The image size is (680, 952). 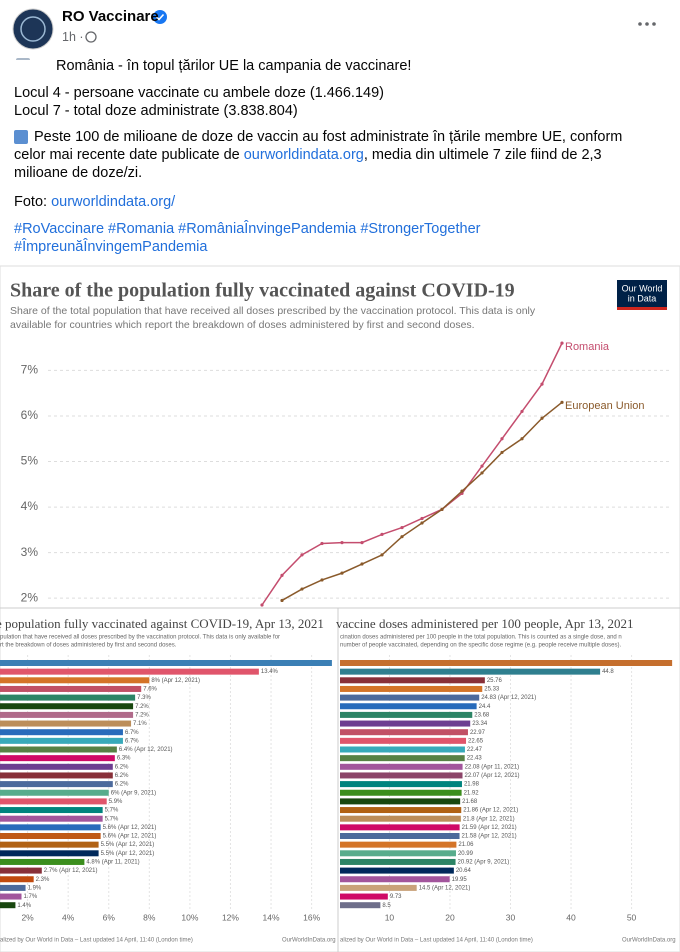 What do you see at coordinates (484, 863) in the screenshot?
I see `value-label: 20.92 (Apr 9, 2021)` at bounding box center [484, 863].